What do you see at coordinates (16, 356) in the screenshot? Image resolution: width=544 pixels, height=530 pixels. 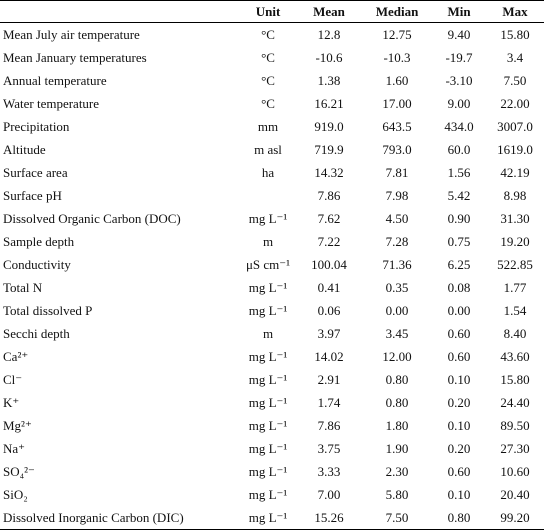 I see `row-label: Ca²⁺` at bounding box center [16, 356].